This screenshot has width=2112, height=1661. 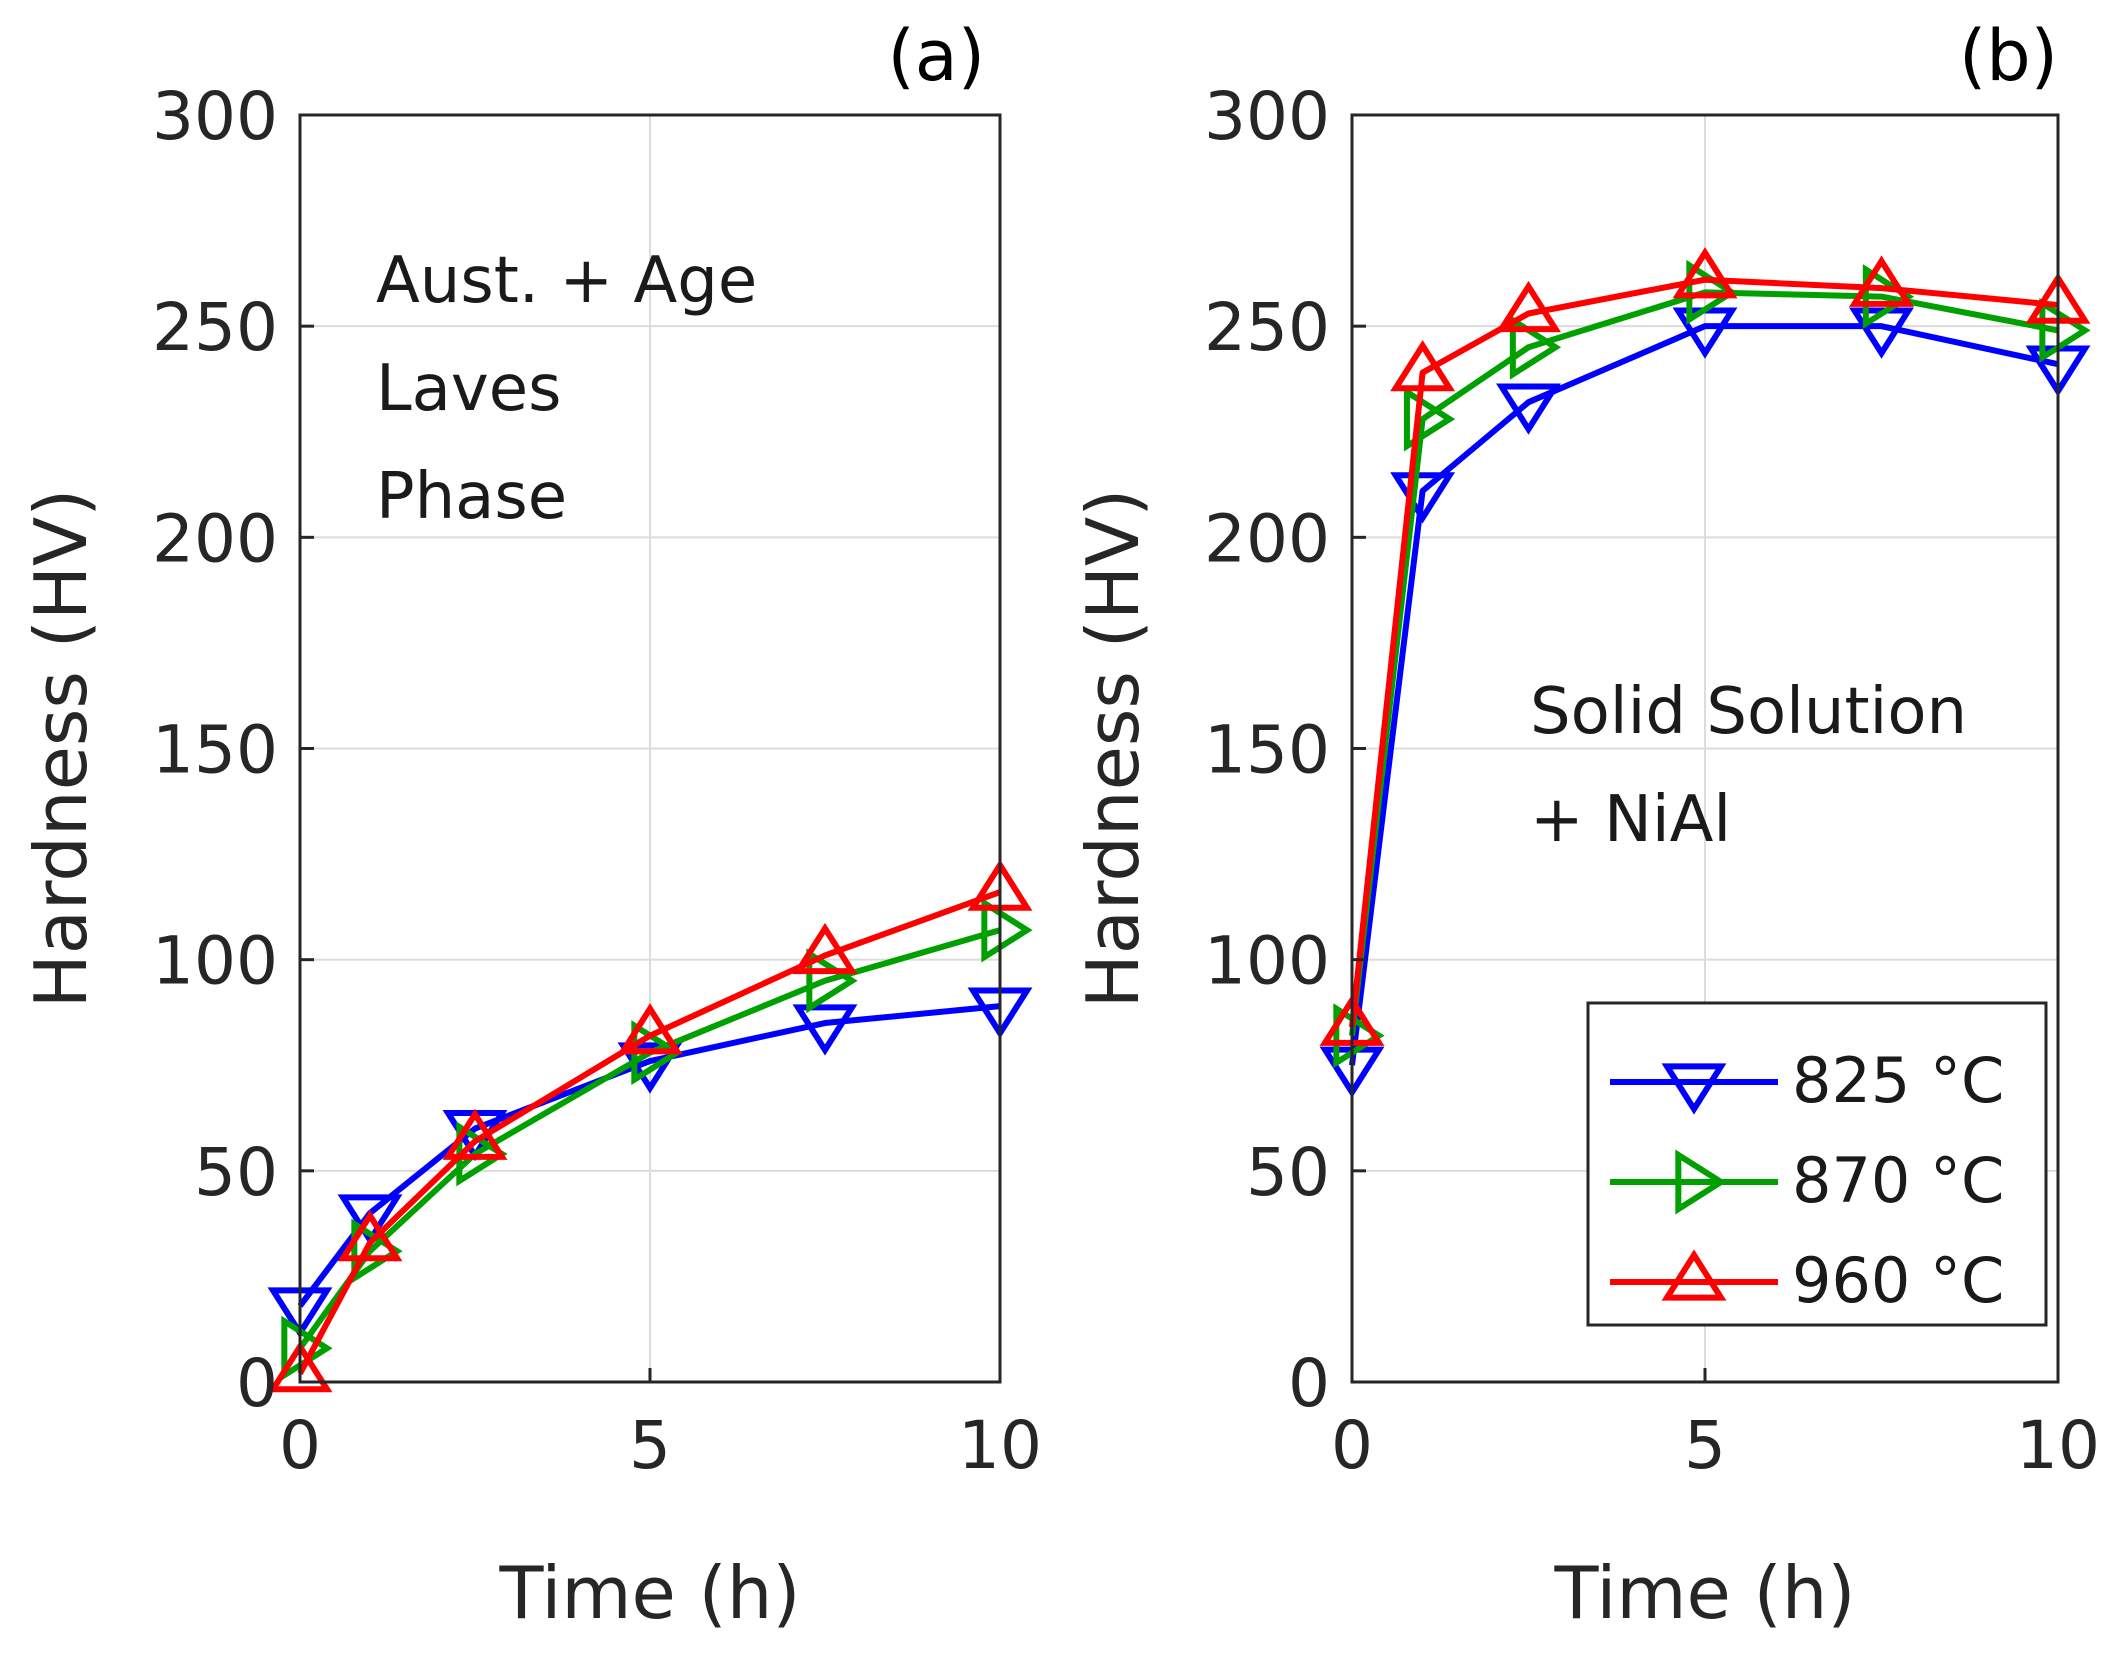 I want to click on panel-a-y-tick-label-1: 50, so click(x=236, y=1172).